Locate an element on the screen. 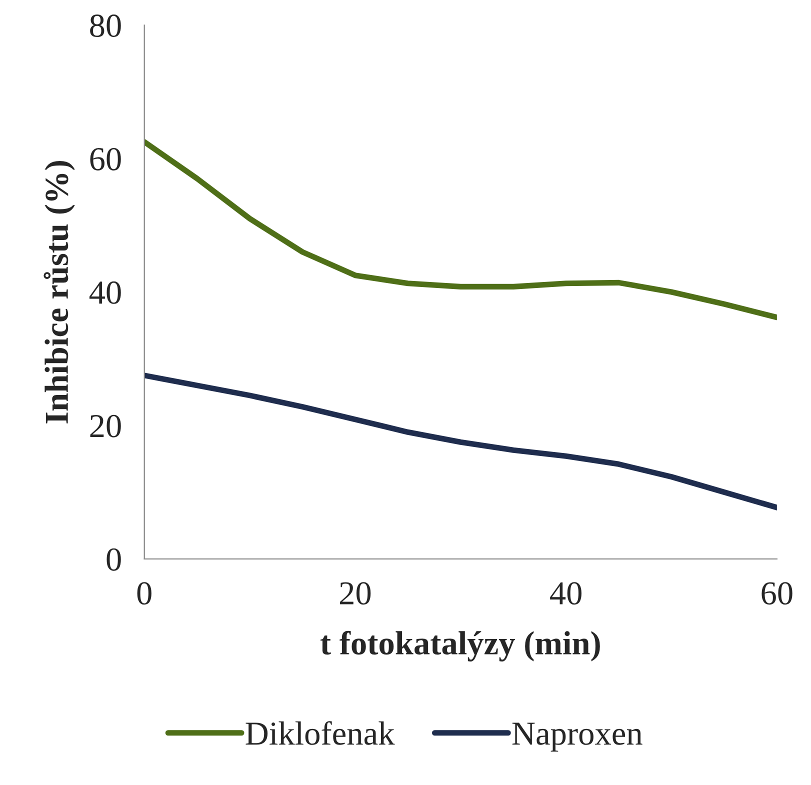 Image resolution: width=811 pixels, height=785 pixels. y-tick-label: 20 is located at coordinates (105, 426).